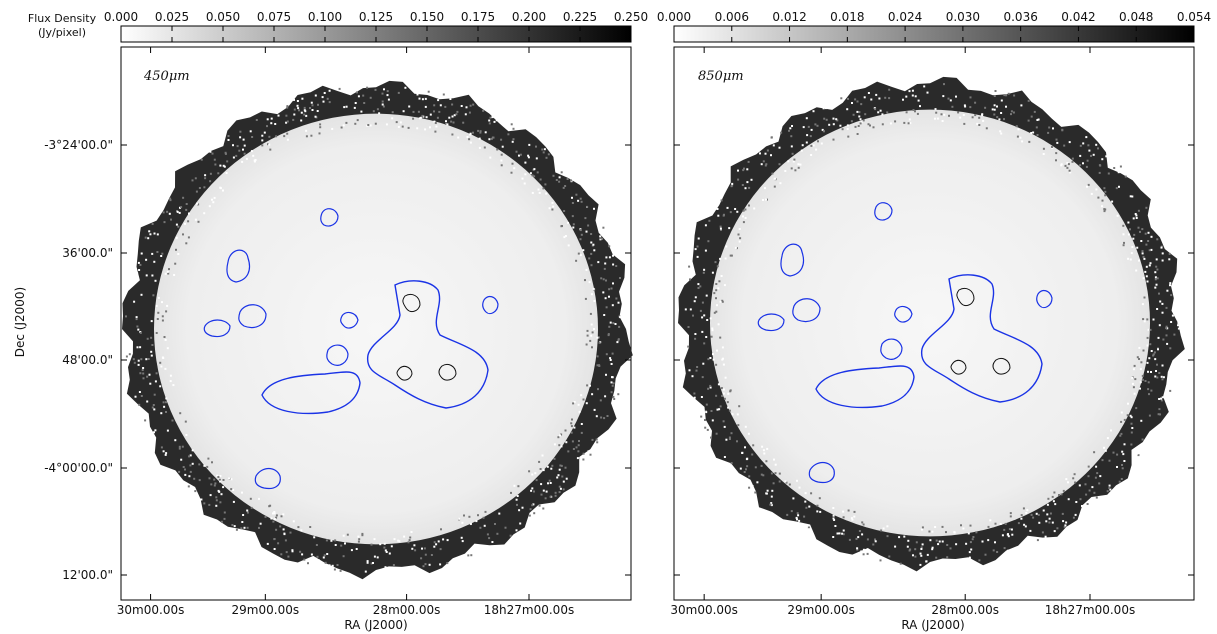  Describe the element at coordinates (965, 297) in the screenshot. I see `contour-inner` at that location.